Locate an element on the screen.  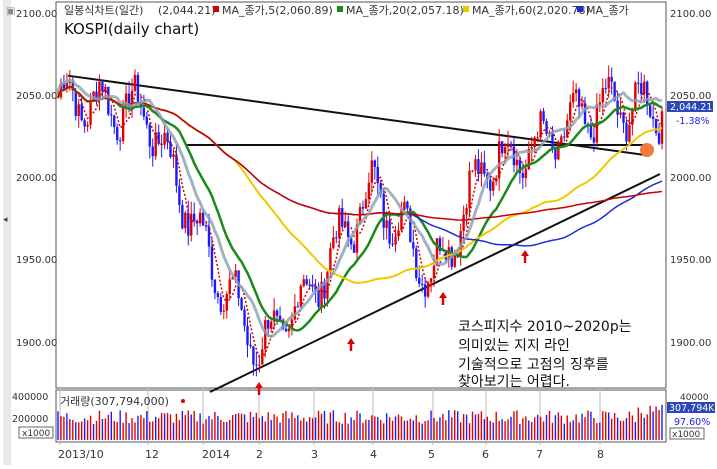
header-last: (2,044.21) is located at coordinates (187, 10).